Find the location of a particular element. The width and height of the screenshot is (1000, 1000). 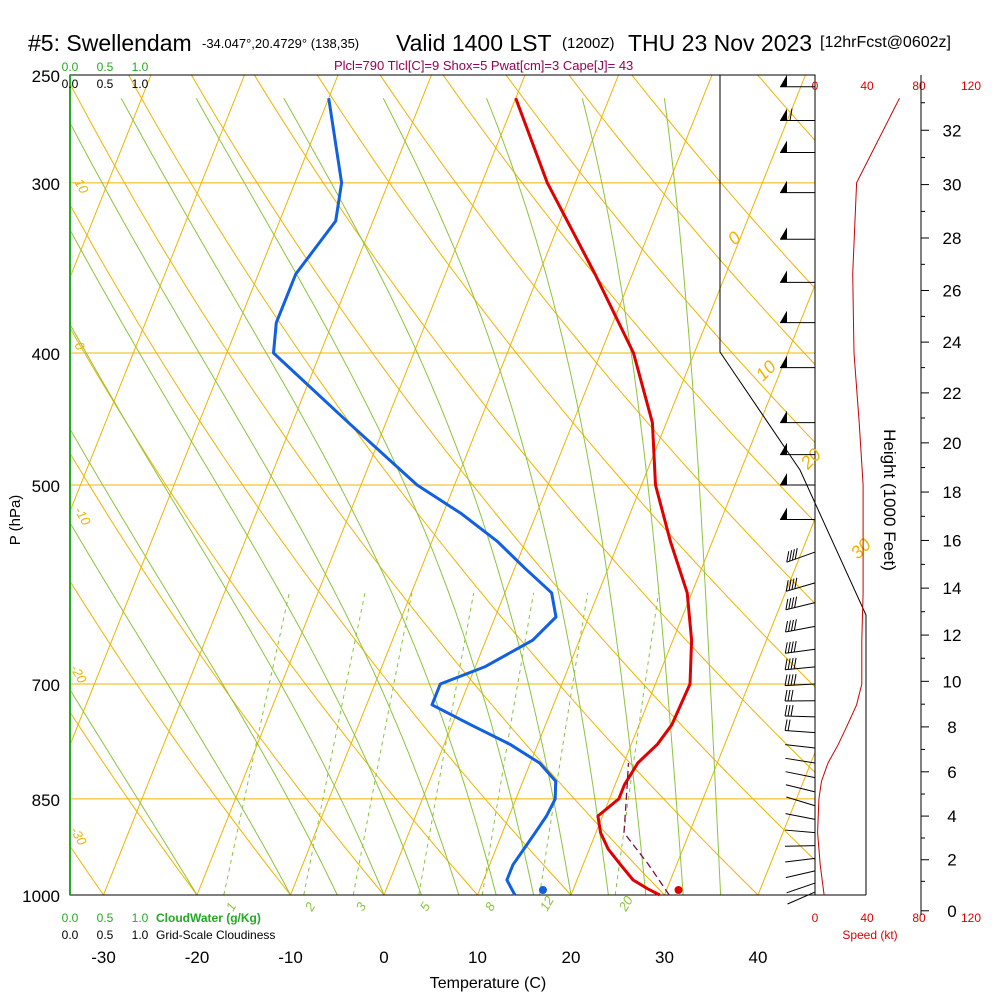

height-tick-label: 12 is located at coordinates (952, 635).